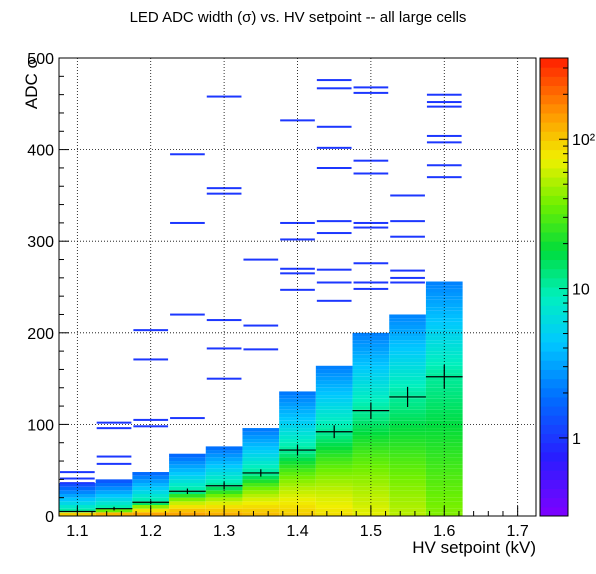 Image resolution: width=596 pixels, height=574 pixels. What do you see at coordinates (151, 531) in the screenshot?
I see `x-tick-label: 1.2` at bounding box center [151, 531].